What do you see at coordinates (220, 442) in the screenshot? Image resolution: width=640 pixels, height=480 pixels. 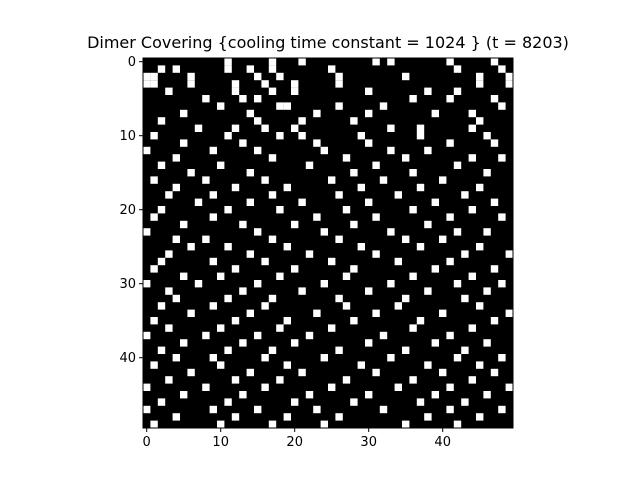 I see `x-tick-label: 10` at bounding box center [220, 442].